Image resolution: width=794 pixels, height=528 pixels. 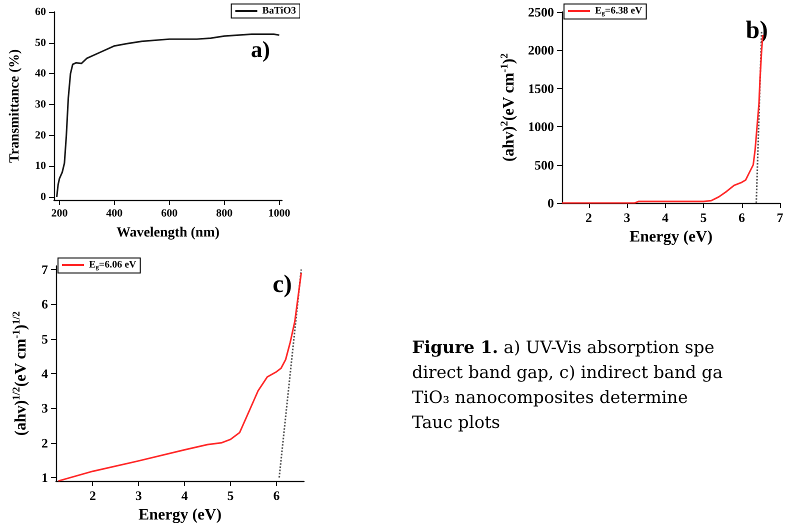 I want to click on y-tick-label: 60, so click(x=40, y=12).